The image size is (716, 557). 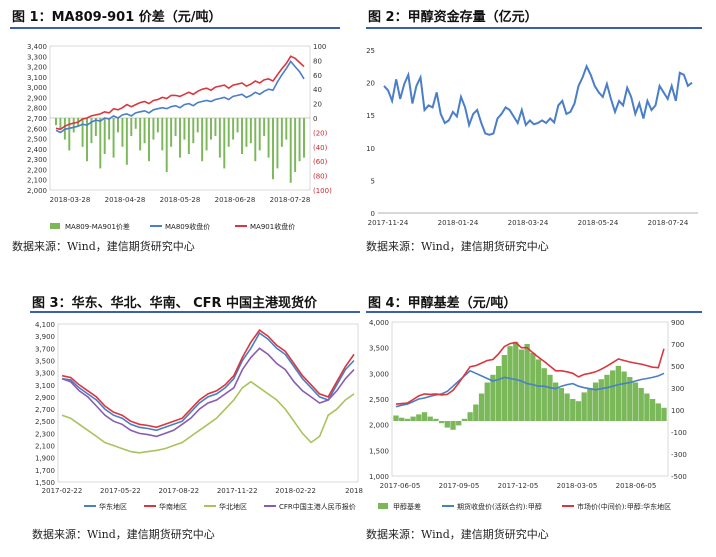 I want to click on chart-4-y2-tick: -100, so click(x=679, y=433).